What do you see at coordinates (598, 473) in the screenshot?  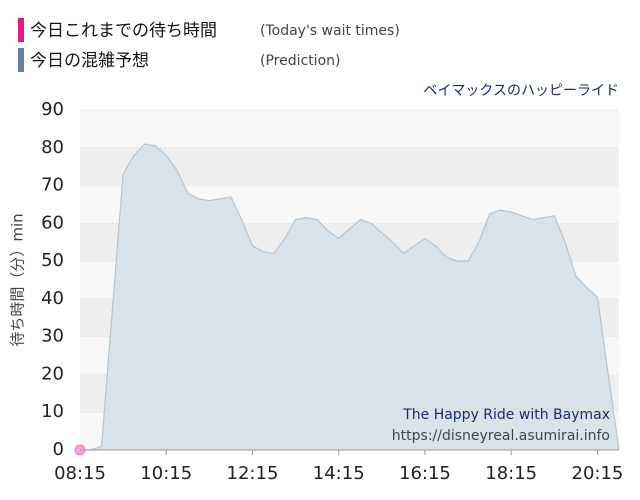 I see `x-tick-label: 20:15` at bounding box center [598, 473].